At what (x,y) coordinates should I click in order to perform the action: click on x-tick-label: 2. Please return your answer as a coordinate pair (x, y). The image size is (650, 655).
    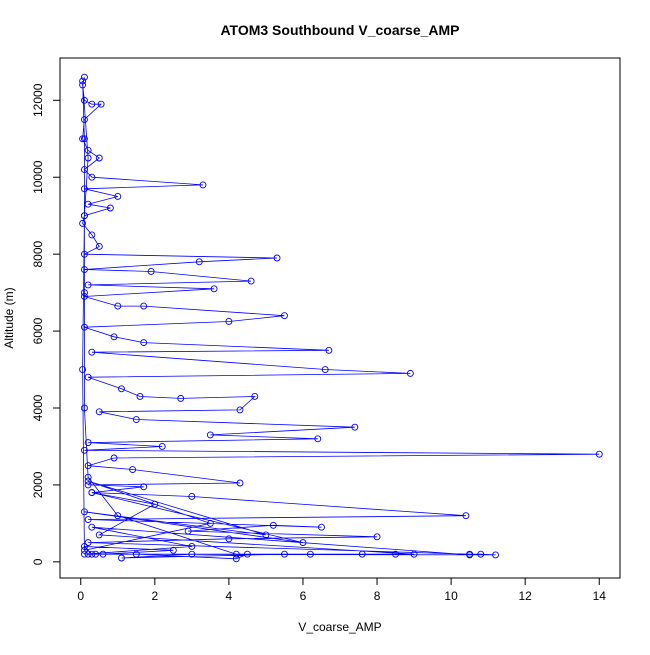
    Looking at the image, I should click on (154, 596).